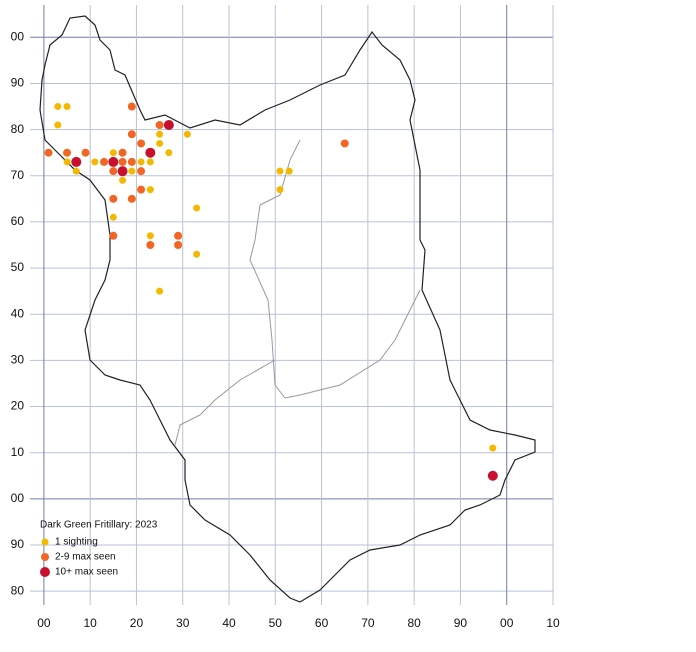 The width and height of the screenshot is (696, 652). I want to click on y-tick-label: 40, so click(18, 313).